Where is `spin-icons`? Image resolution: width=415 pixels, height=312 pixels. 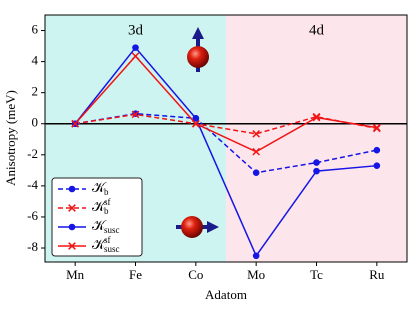 spin-icons is located at coordinates (197, 132).